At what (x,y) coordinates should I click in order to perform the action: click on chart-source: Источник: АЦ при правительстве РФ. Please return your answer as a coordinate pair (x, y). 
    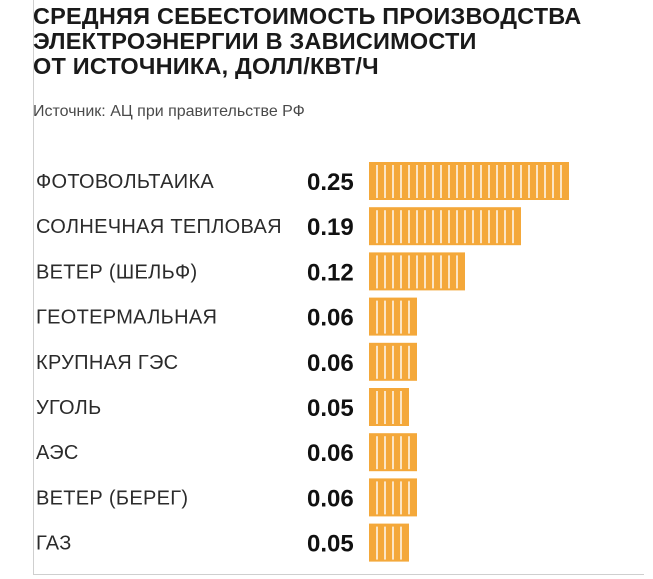
    Looking at the image, I should click on (169, 111).